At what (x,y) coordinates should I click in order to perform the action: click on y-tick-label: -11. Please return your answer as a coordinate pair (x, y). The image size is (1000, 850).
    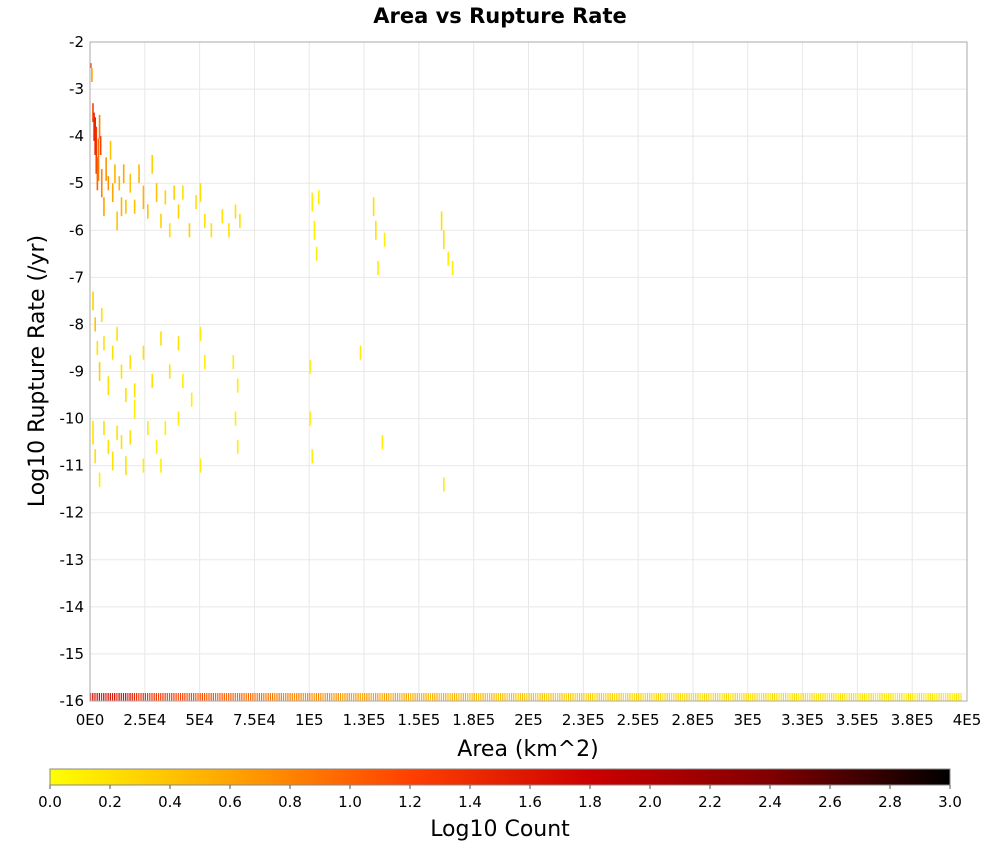
    Looking at the image, I should click on (72, 466).